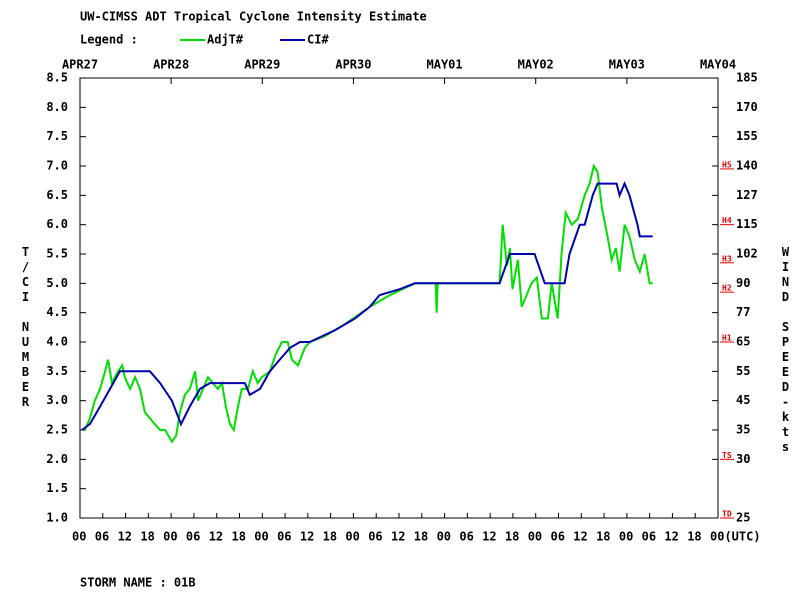  Describe the element at coordinates (627, 65) in the screenshot. I see `date-label: MAY03` at that location.